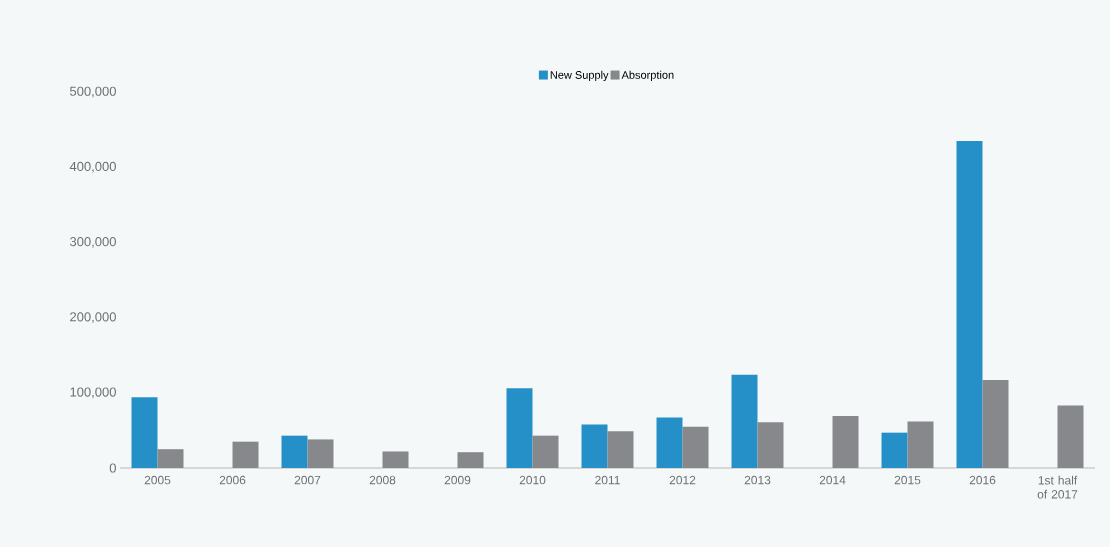  I want to click on x-tick-label: 1st half of 2017, so click(1057, 487).